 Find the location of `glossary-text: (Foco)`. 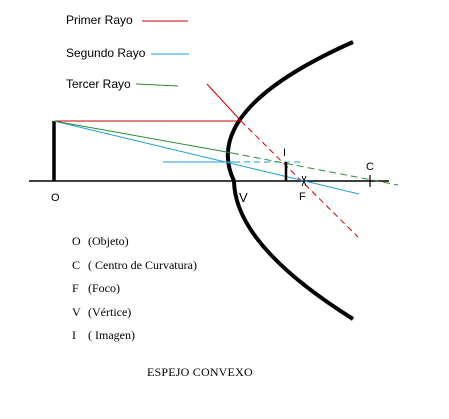

glossary-text: (Foco) is located at coordinates (104, 288).